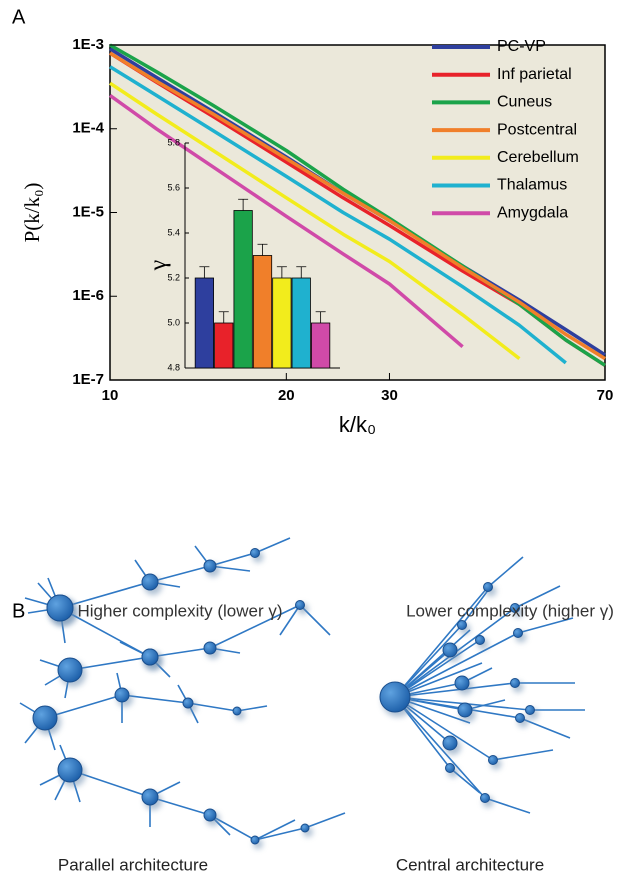  What do you see at coordinates (88, 379) in the screenshot?
I see `y-tick-label: 1E-7` at bounding box center [88, 379].